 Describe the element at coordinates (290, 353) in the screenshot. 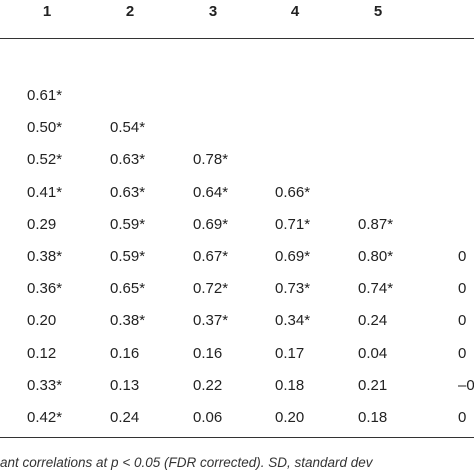

I see `table-cell: 0.17` at that location.